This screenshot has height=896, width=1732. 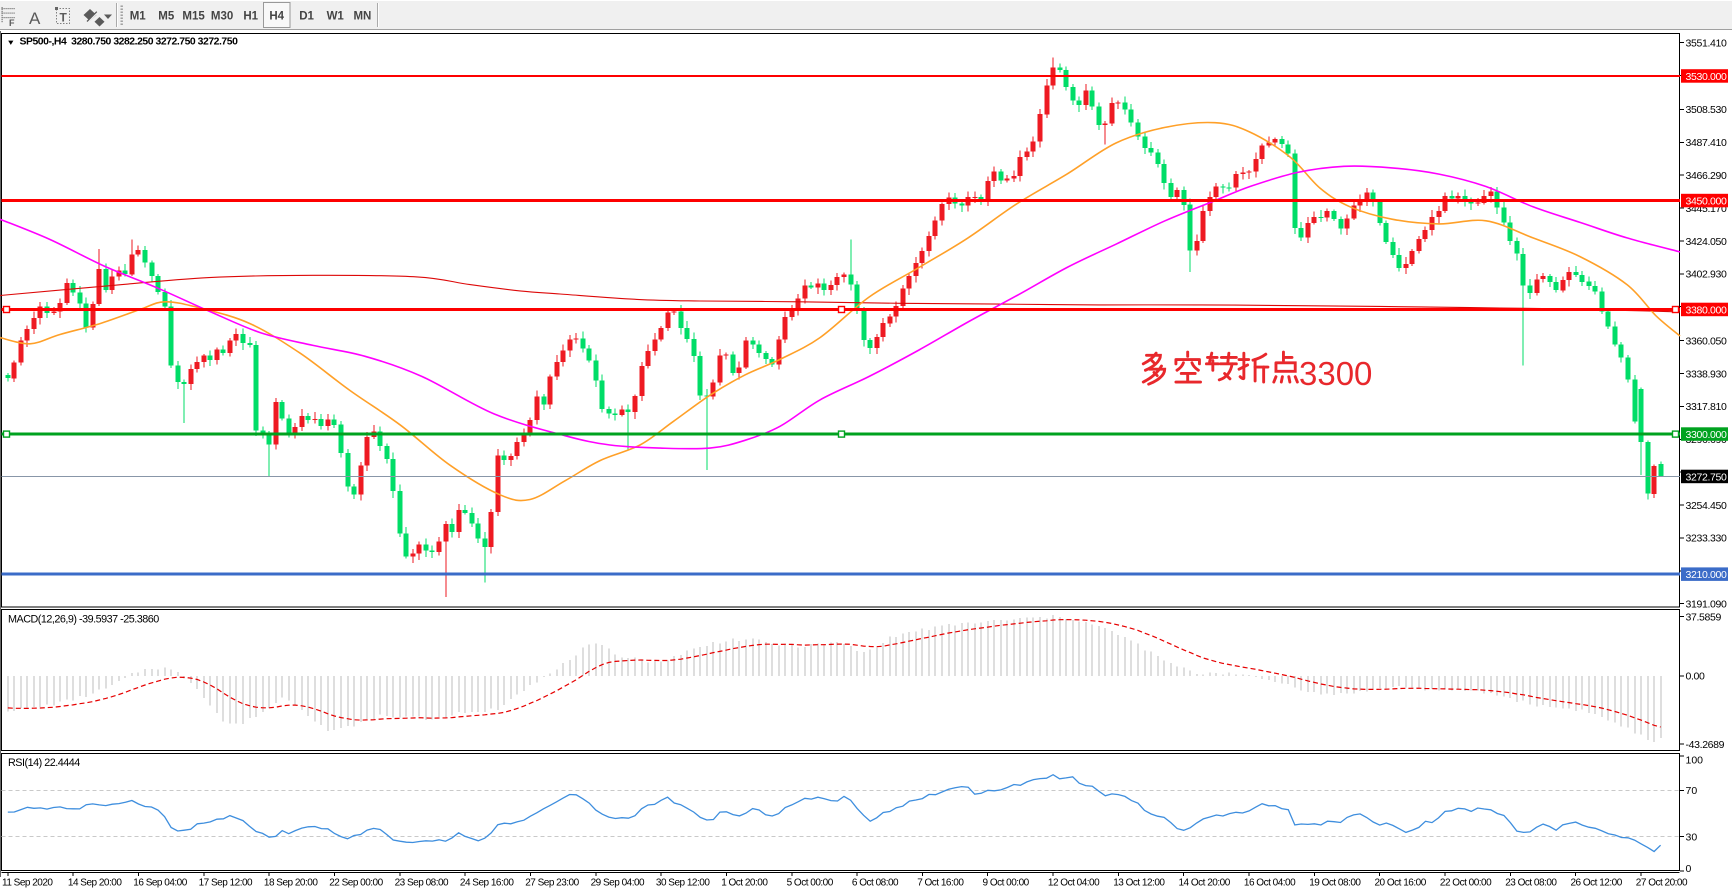 I want to click on svg-text: 0.00, so click(x=1696, y=677).